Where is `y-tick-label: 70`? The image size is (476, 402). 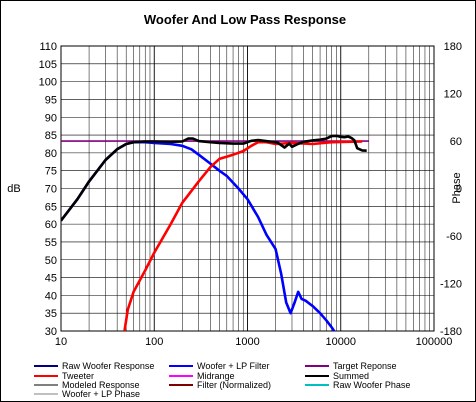 y-tick-label: 70 is located at coordinates (51, 190).